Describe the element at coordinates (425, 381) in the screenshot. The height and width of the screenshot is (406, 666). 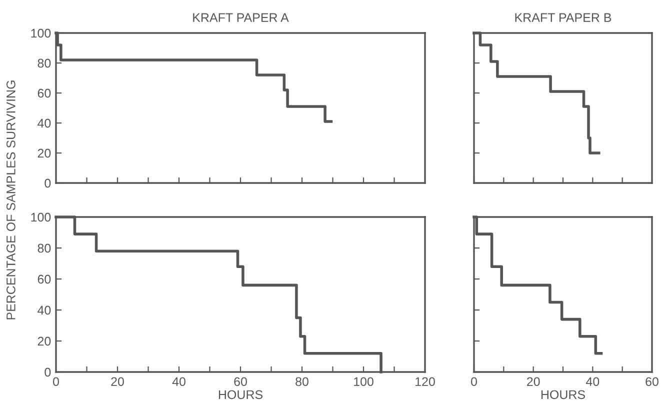
I see `x-tick-label: 120` at that location.